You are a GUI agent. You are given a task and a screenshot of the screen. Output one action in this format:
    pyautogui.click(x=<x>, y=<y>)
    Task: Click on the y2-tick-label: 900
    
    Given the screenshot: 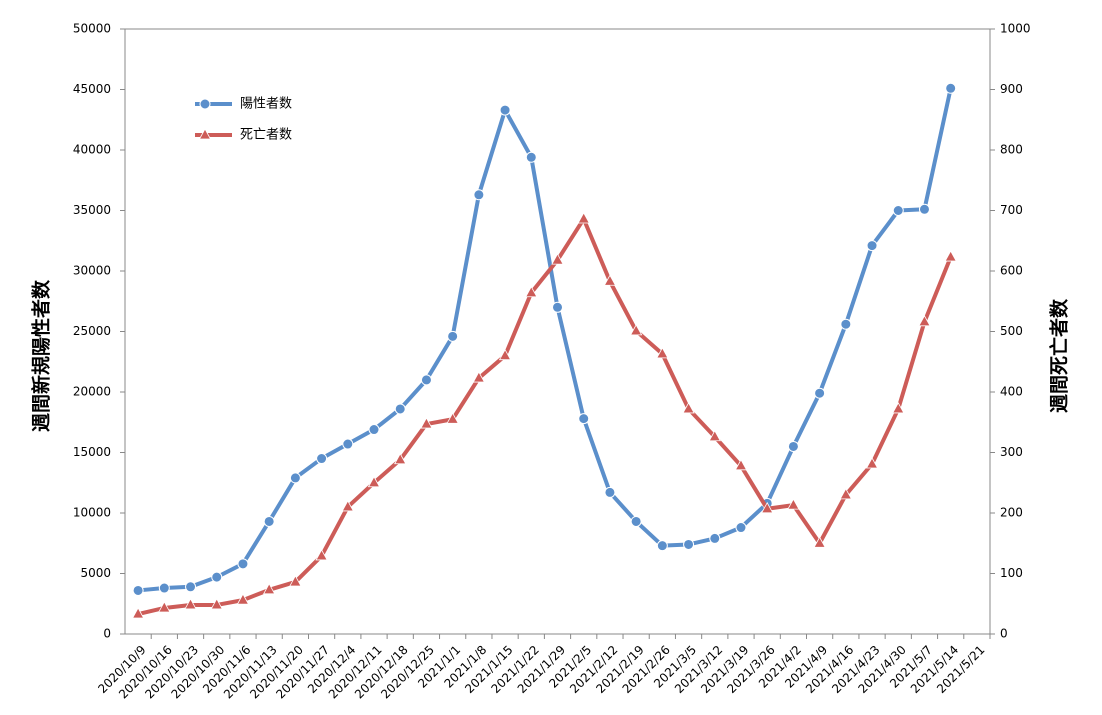 What is the action you would take?
    pyautogui.click(x=1011, y=89)
    